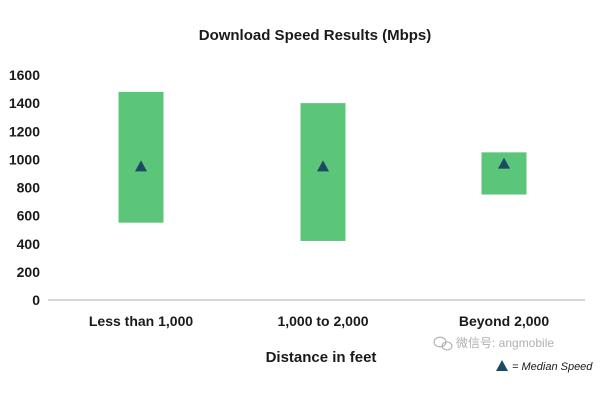 The height and width of the screenshot is (405, 600). What do you see at coordinates (141, 321) in the screenshot?
I see `x-category-label: Less than 1,000` at bounding box center [141, 321].